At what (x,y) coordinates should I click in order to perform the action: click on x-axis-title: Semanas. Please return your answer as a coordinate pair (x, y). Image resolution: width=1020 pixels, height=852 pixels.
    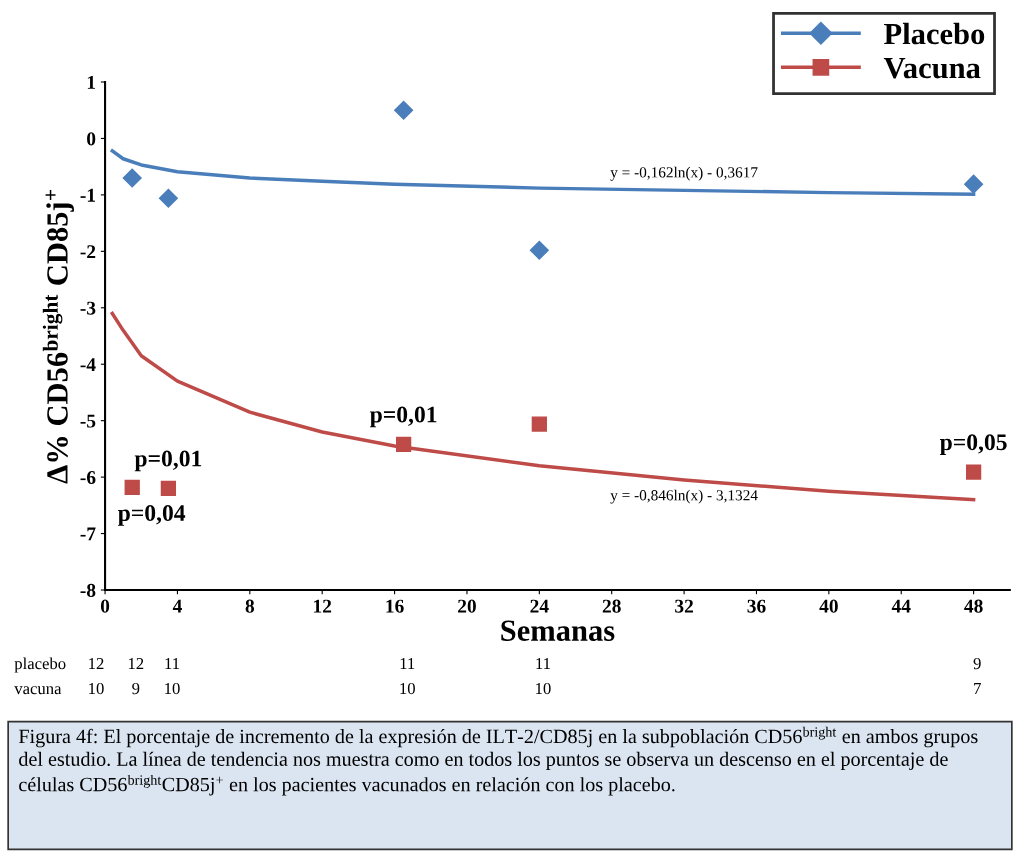
    Looking at the image, I should click on (558, 630).